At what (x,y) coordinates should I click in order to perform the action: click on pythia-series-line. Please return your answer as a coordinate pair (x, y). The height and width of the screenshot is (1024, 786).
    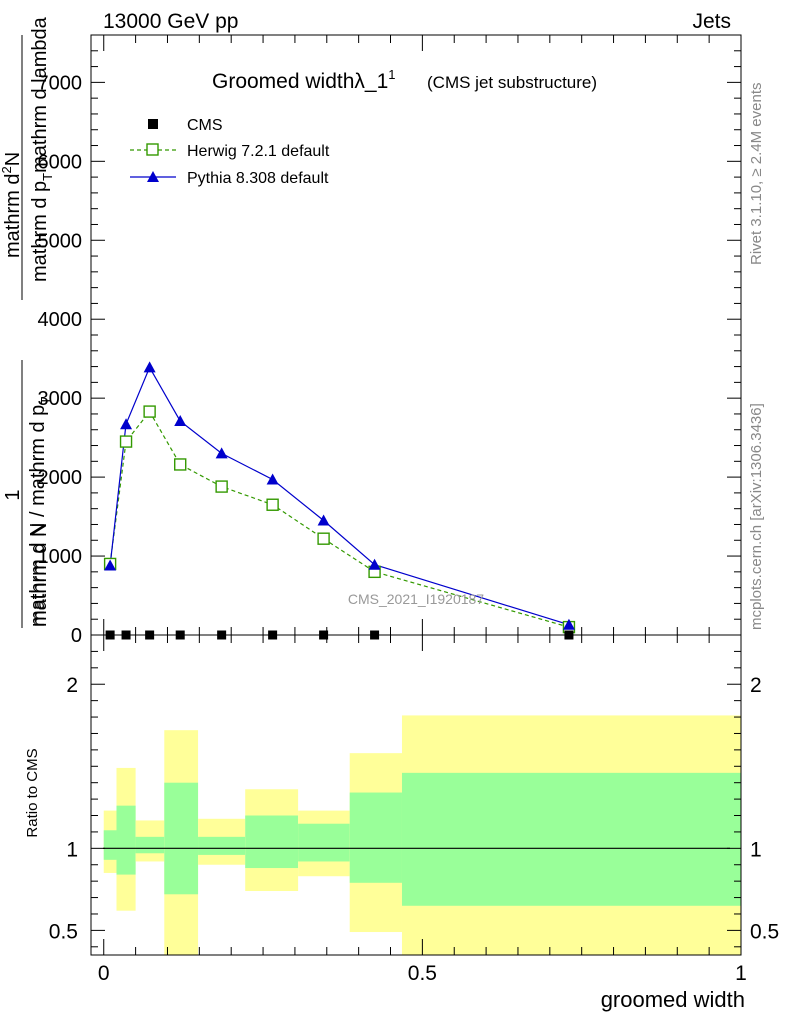
    Looking at the image, I should click on (339, 496).